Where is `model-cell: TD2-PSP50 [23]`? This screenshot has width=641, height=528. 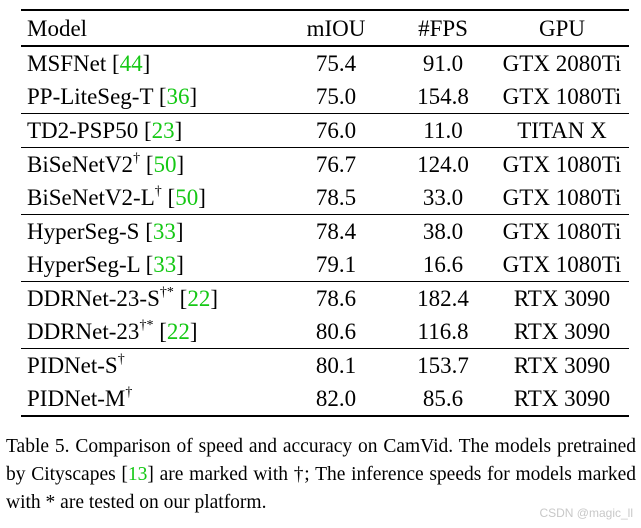
model-cell: TD2-PSP50 [23] is located at coordinates (105, 130).